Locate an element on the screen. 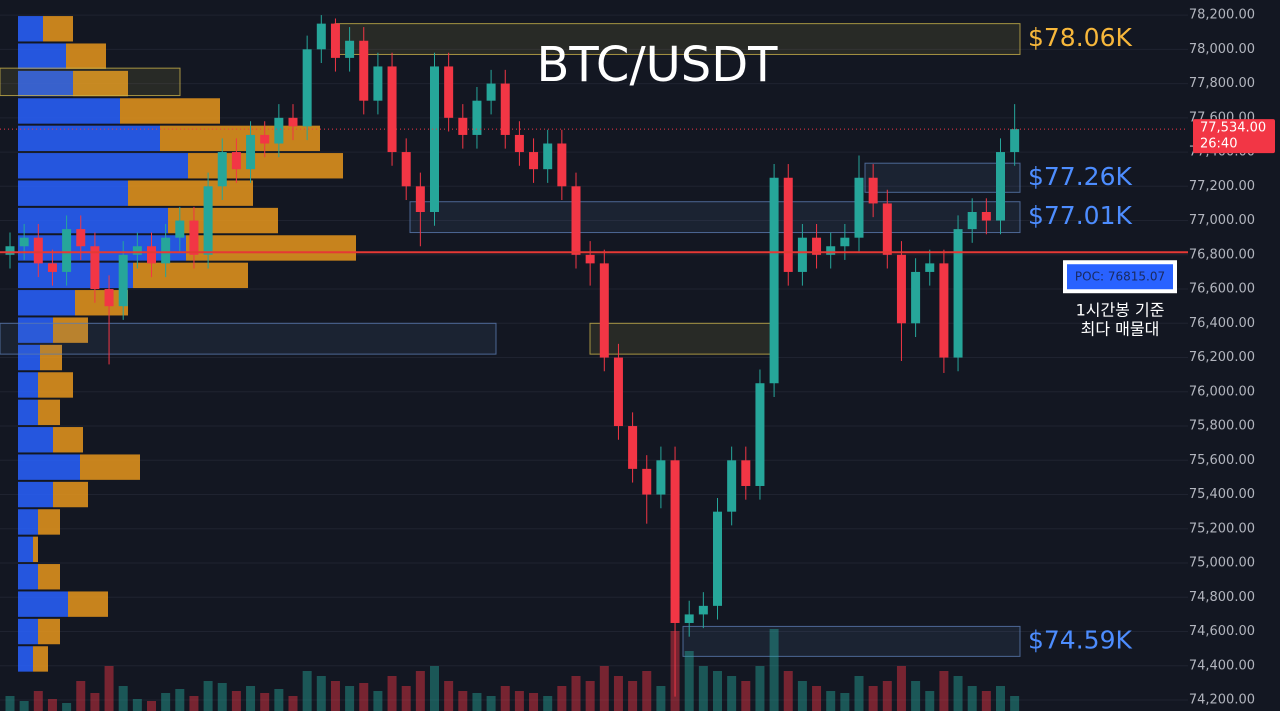 The height and width of the screenshot is (711, 1280). y-tick-label: 74,800.00 is located at coordinates (1222, 597).